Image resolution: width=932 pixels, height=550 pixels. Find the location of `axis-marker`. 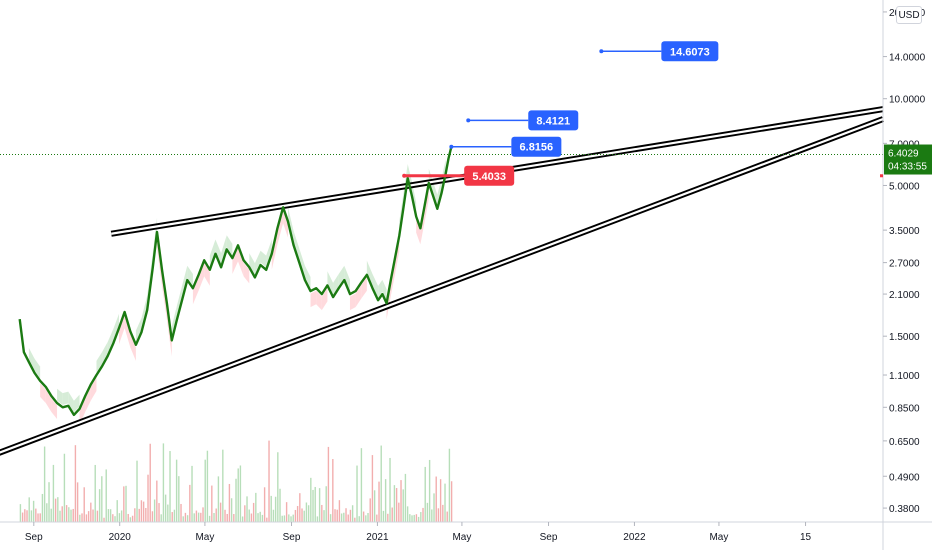

axis-marker is located at coordinates (881, 176).